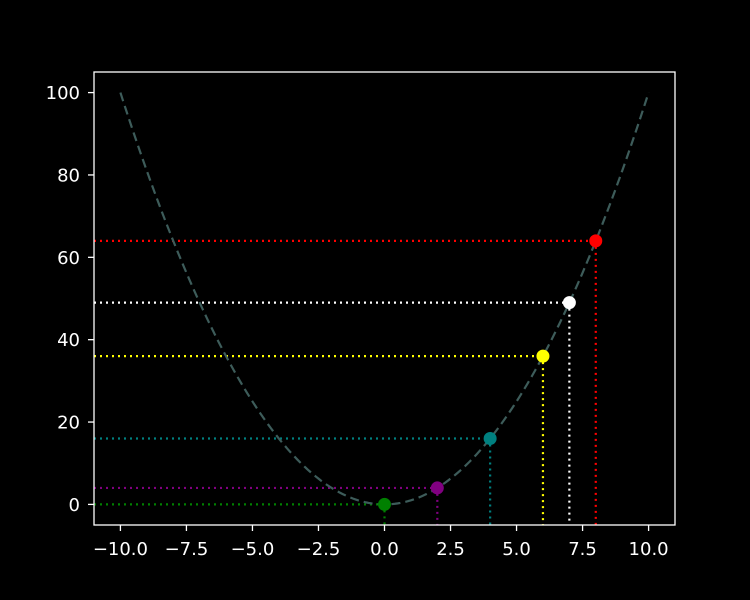  I want to click on x-tick-label: 7.5, so click(582, 549).